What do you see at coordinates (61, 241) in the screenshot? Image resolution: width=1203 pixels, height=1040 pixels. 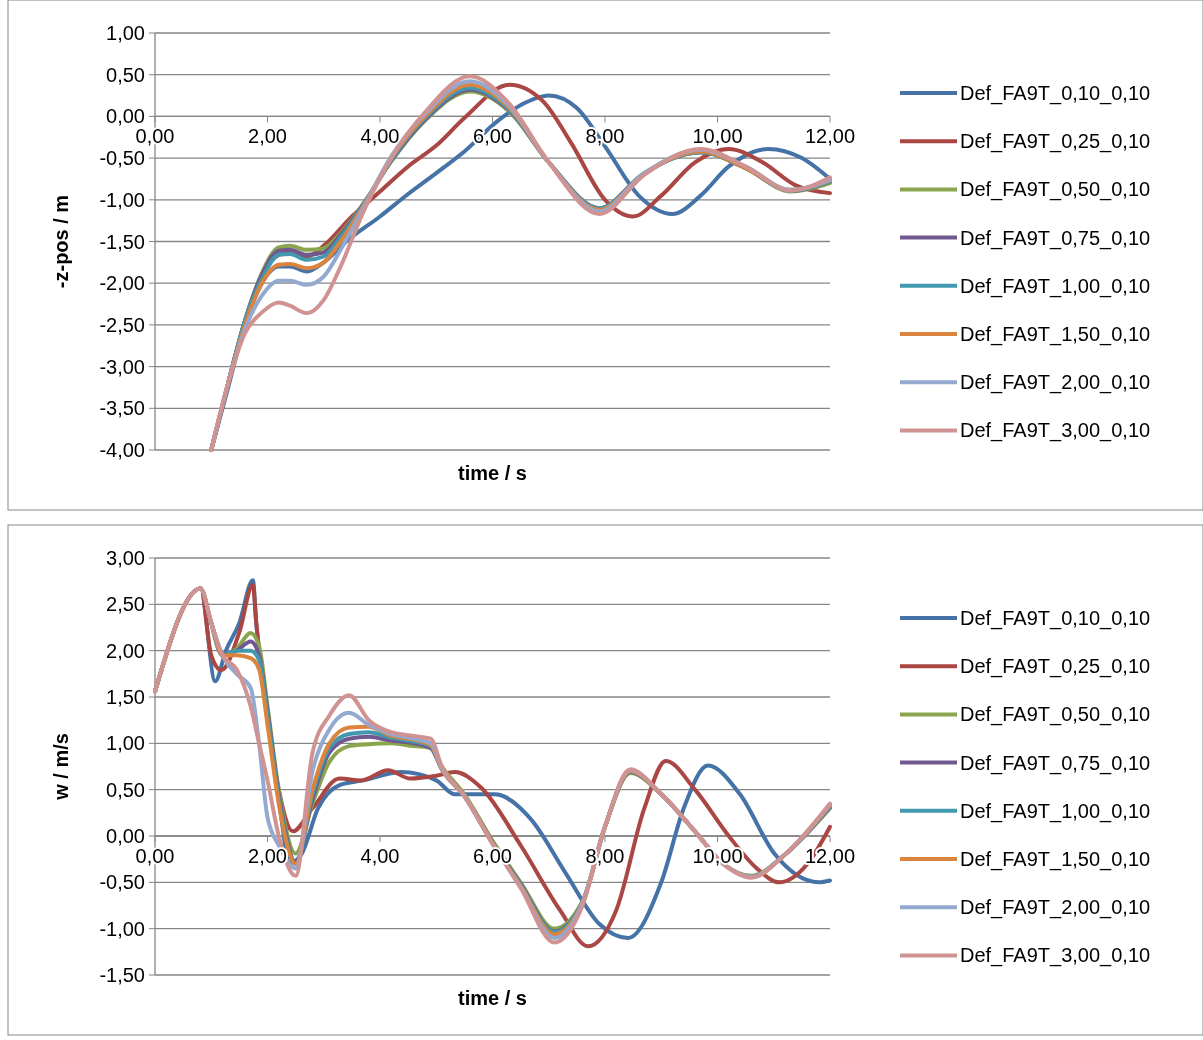 I see `y-axis-title: -z-pos / m` at bounding box center [61, 241].